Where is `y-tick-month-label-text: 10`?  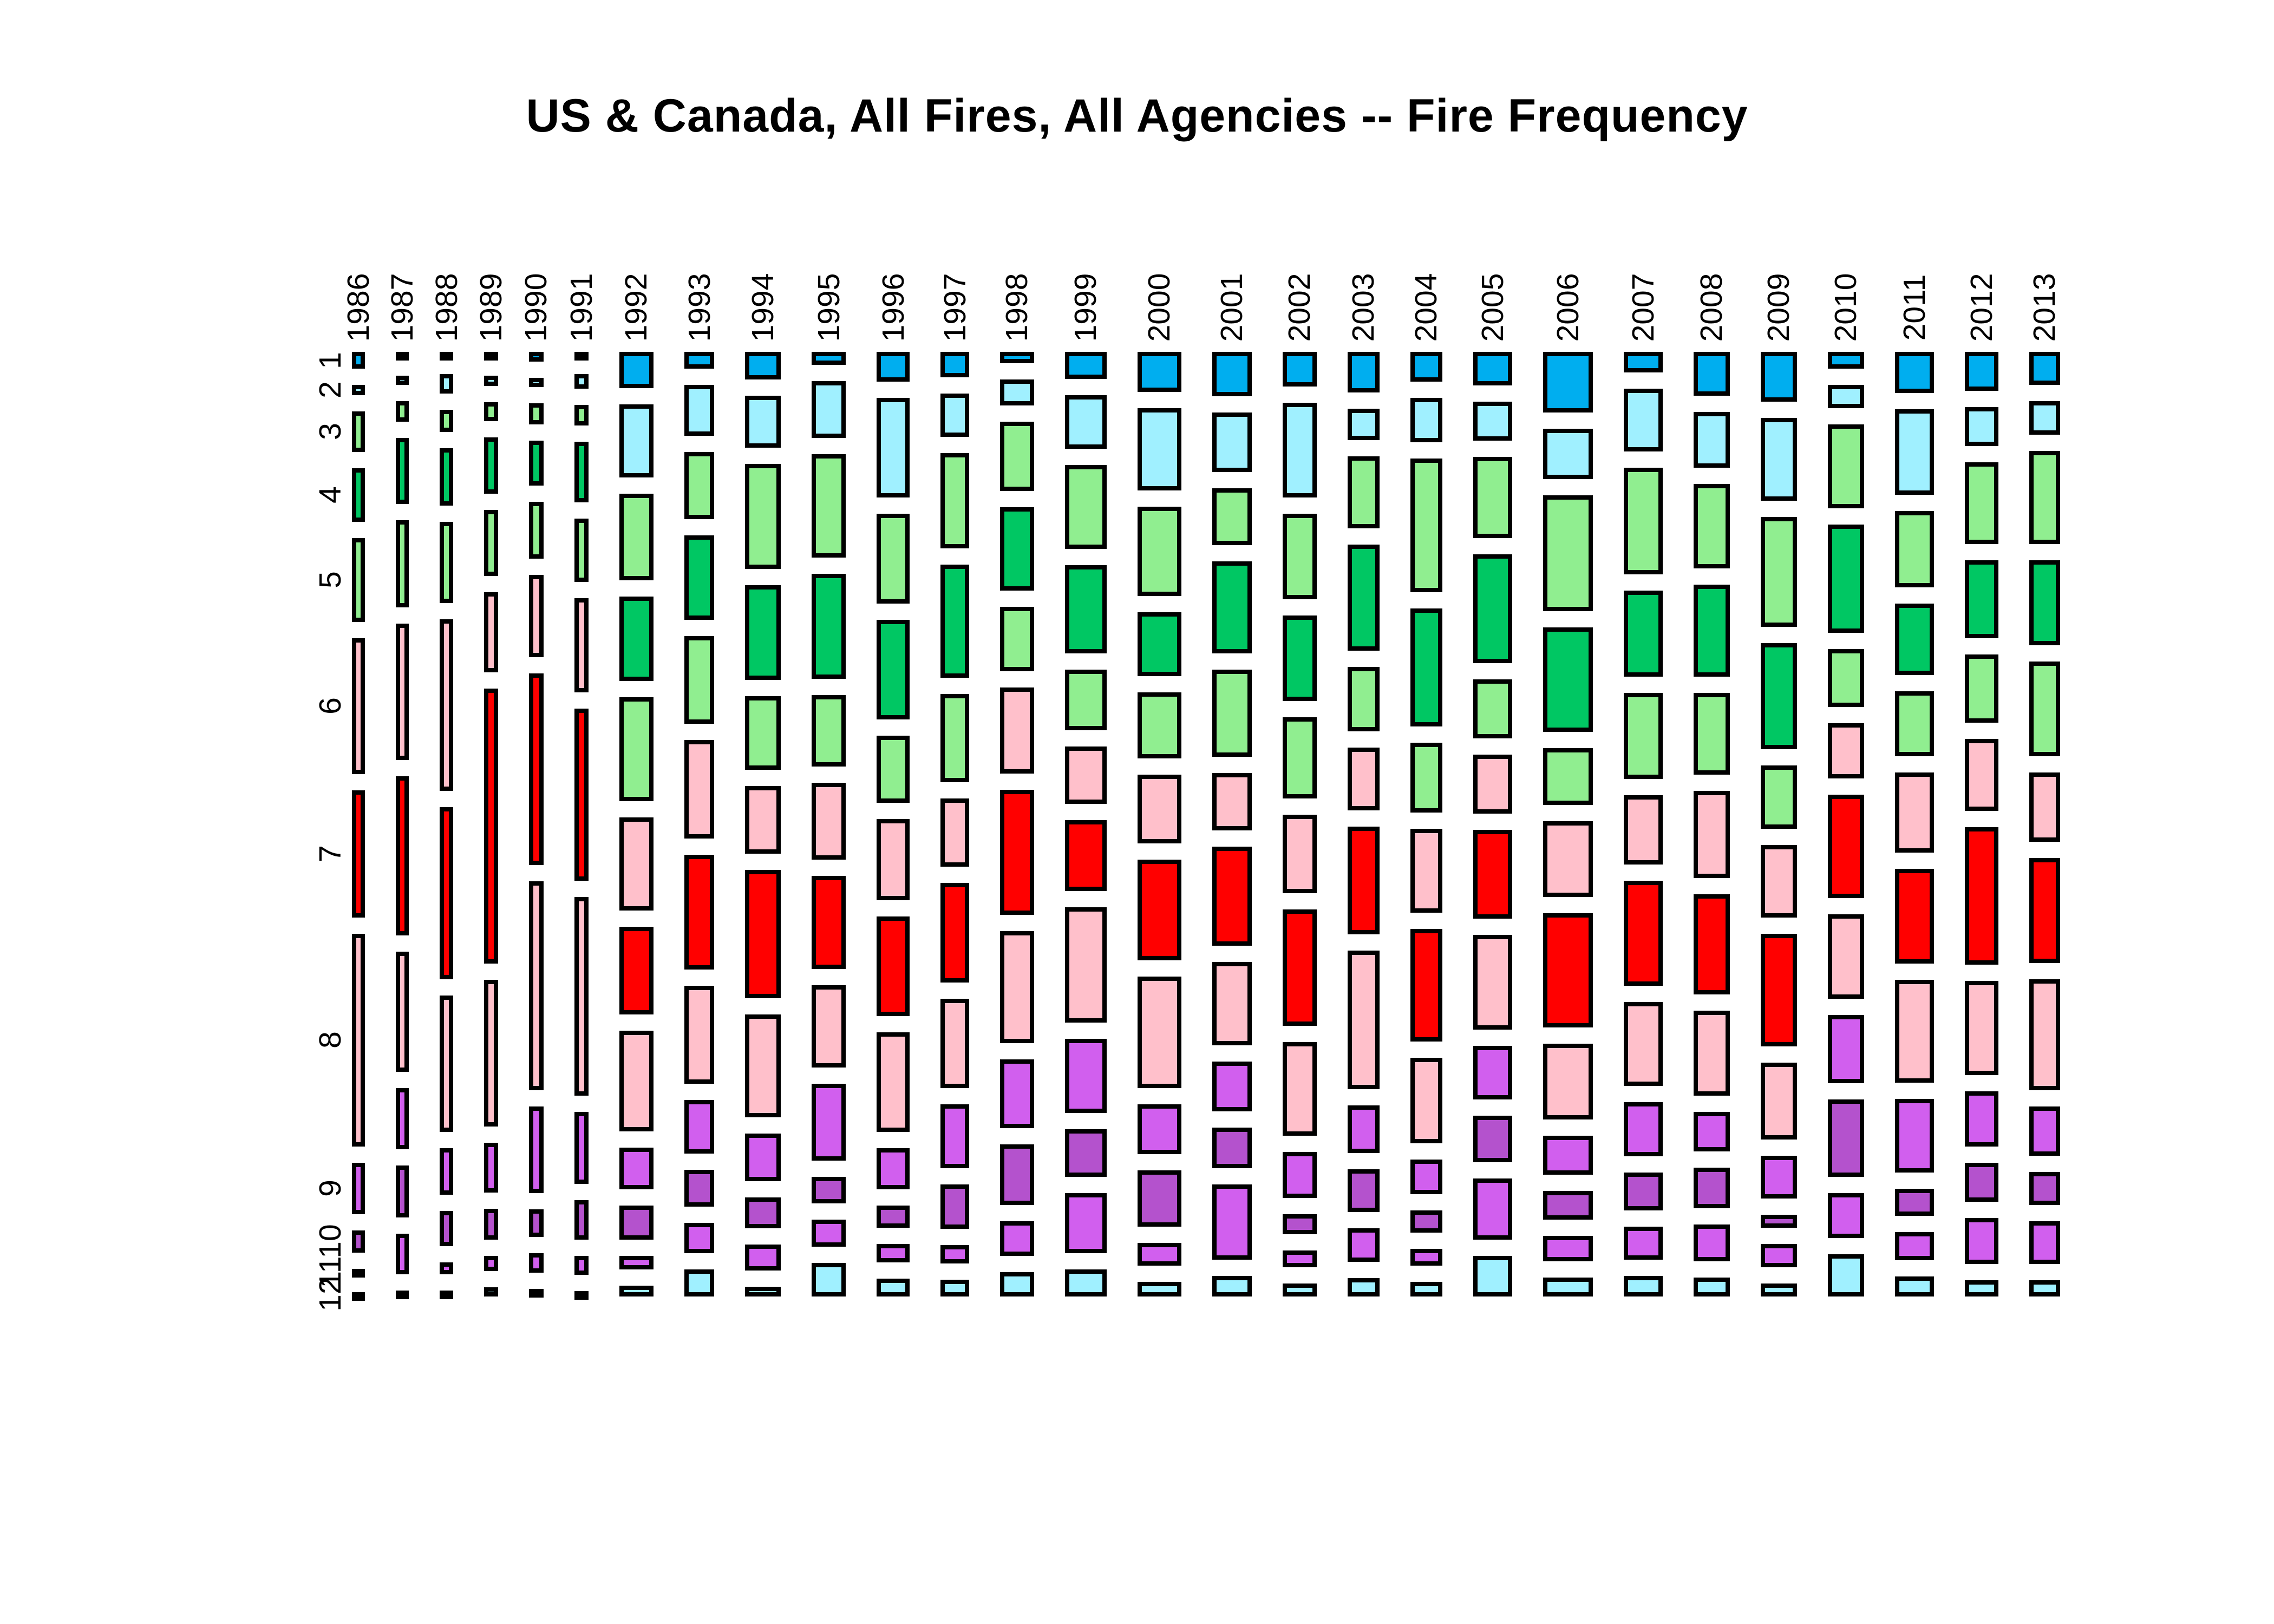 y-tick-month-label-text: 10 is located at coordinates (331, 1242).